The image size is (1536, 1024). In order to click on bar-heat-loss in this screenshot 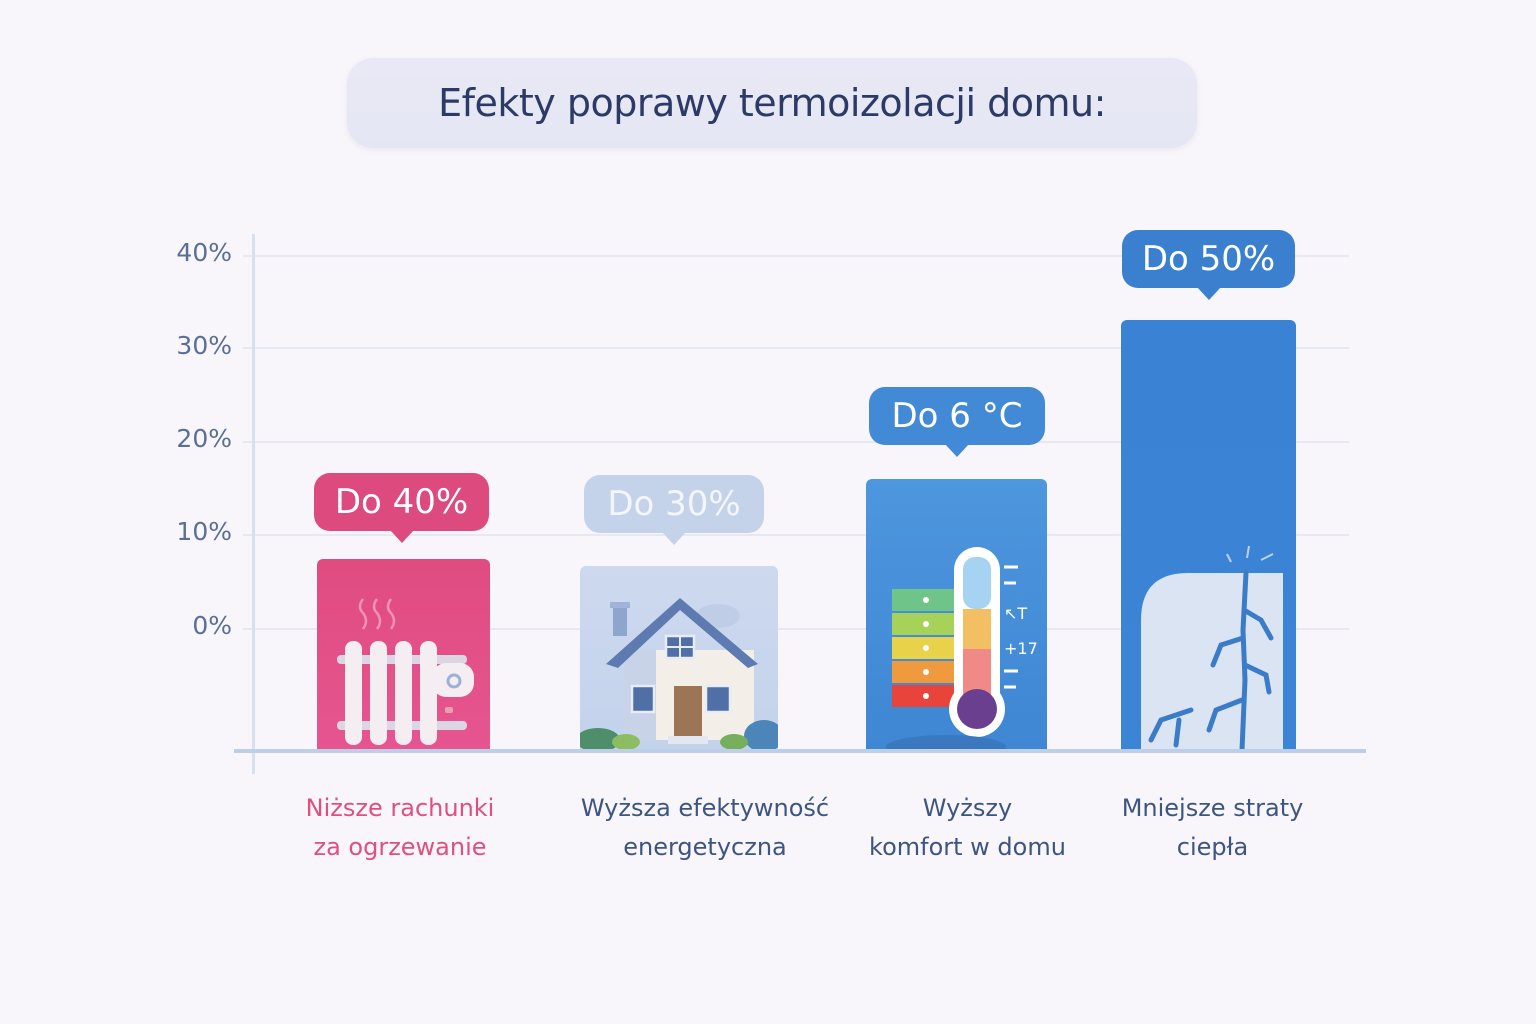, I will do `click(1208, 535)`.